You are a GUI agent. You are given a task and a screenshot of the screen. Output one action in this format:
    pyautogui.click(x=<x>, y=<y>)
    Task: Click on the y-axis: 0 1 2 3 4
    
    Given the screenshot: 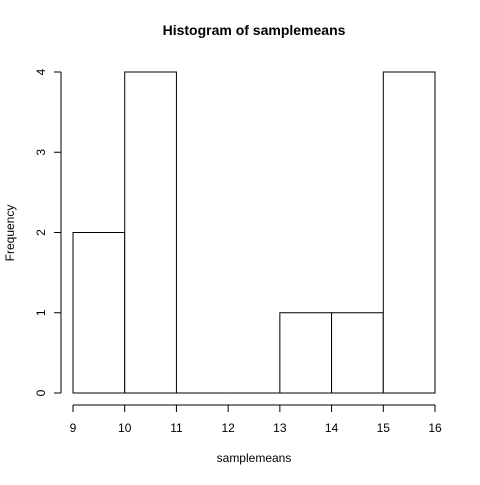 What is the action you would take?
    pyautogui.click(x=48, y=232)
    